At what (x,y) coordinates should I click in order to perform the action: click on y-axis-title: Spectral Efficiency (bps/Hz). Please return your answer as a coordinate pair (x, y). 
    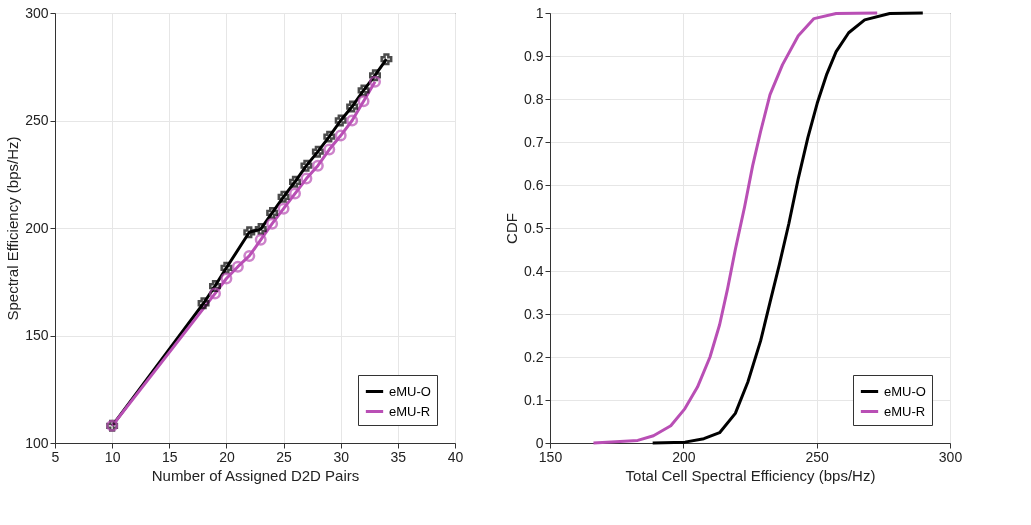
    Looking at the image, I should click on (13, 228).